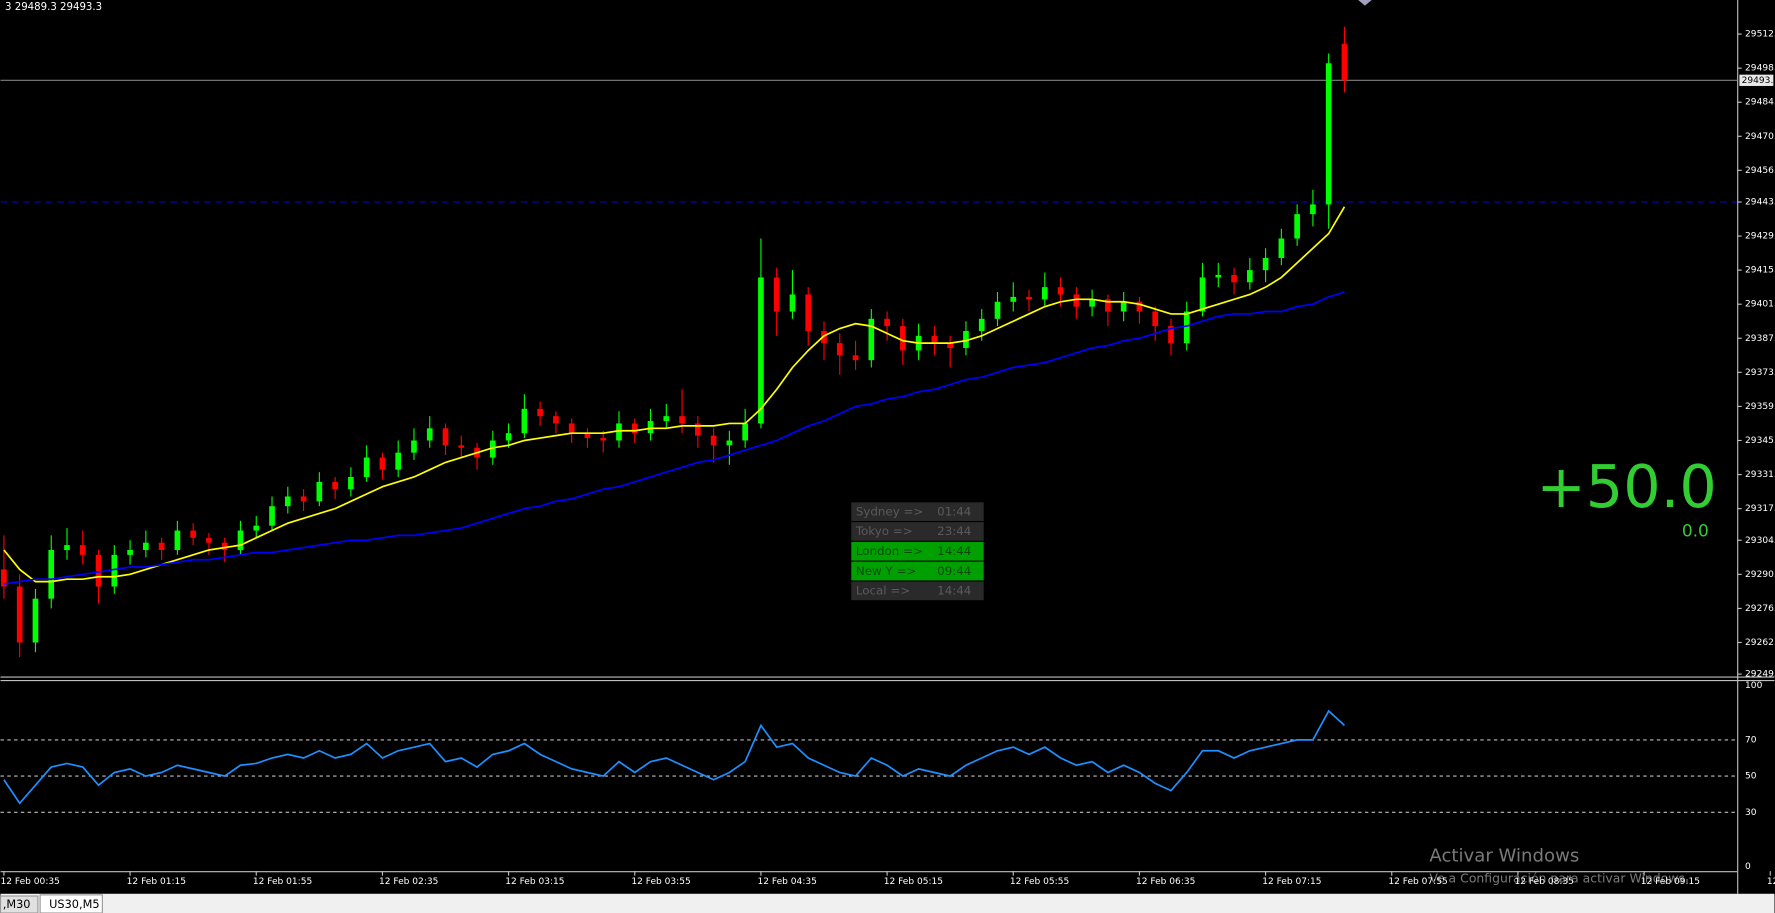 Image resolution: width=1775 pixels, height=913 pixels. I want to click on y-tick-label: 50, so click(1751, 777).